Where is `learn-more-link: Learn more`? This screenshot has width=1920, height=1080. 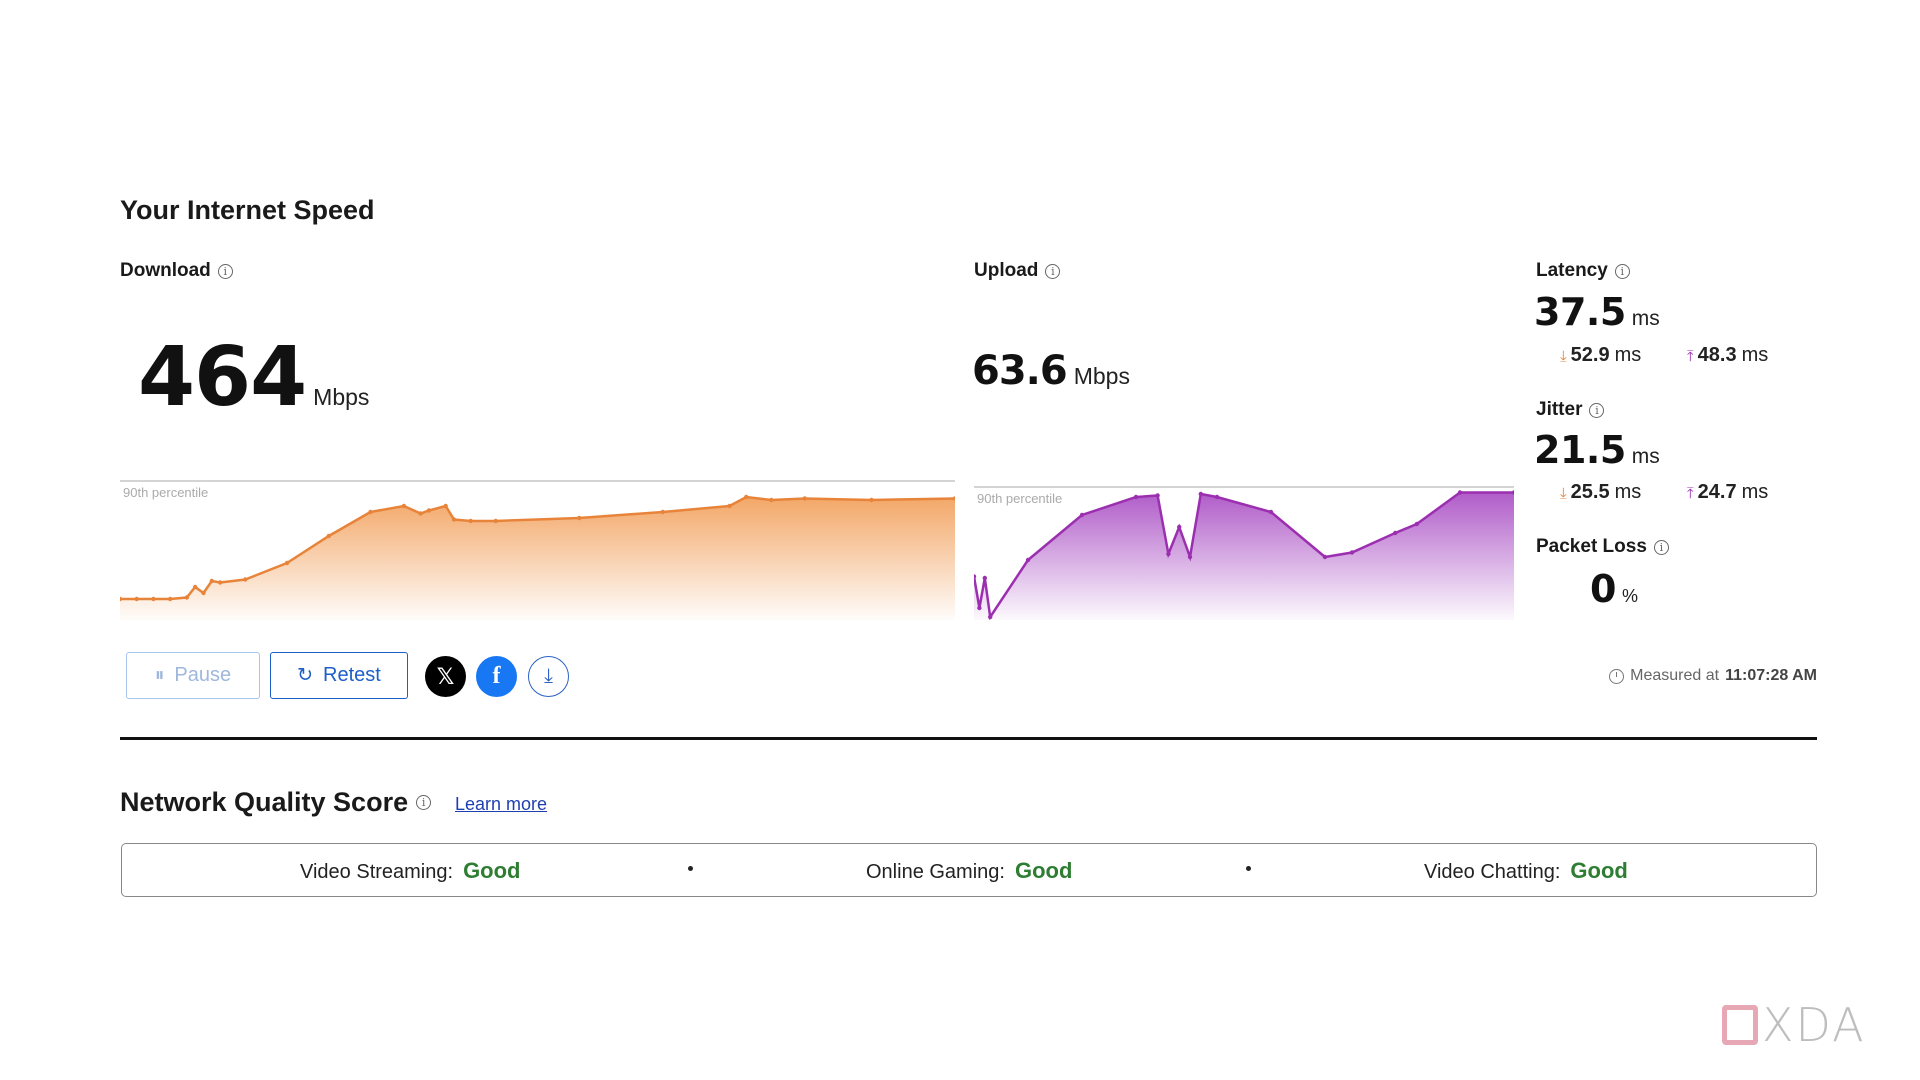 learn-more-link: Learn more is located at coordinates (501, 804).